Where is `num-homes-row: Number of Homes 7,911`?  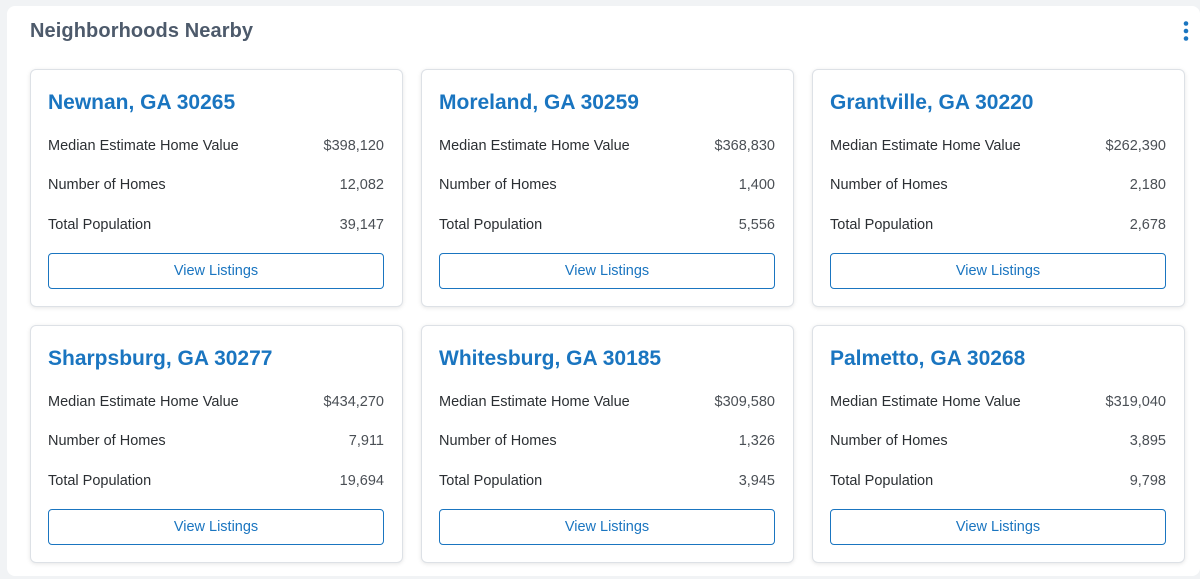
num-homes-row: Number of Homes 7,911 is located at coordinates (216, 441).